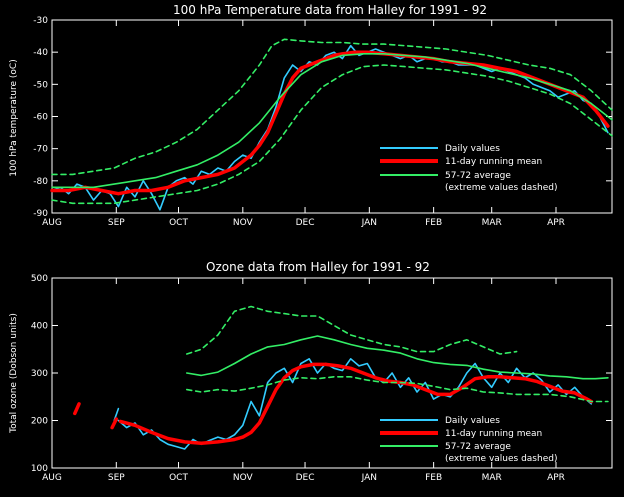 The height and width of the screenshot is (497, 624). What do you see at coordinates (39, 374) in the screenshot?
I see `ozone-y-tick-label: 300` at bounding box center [39, 374].